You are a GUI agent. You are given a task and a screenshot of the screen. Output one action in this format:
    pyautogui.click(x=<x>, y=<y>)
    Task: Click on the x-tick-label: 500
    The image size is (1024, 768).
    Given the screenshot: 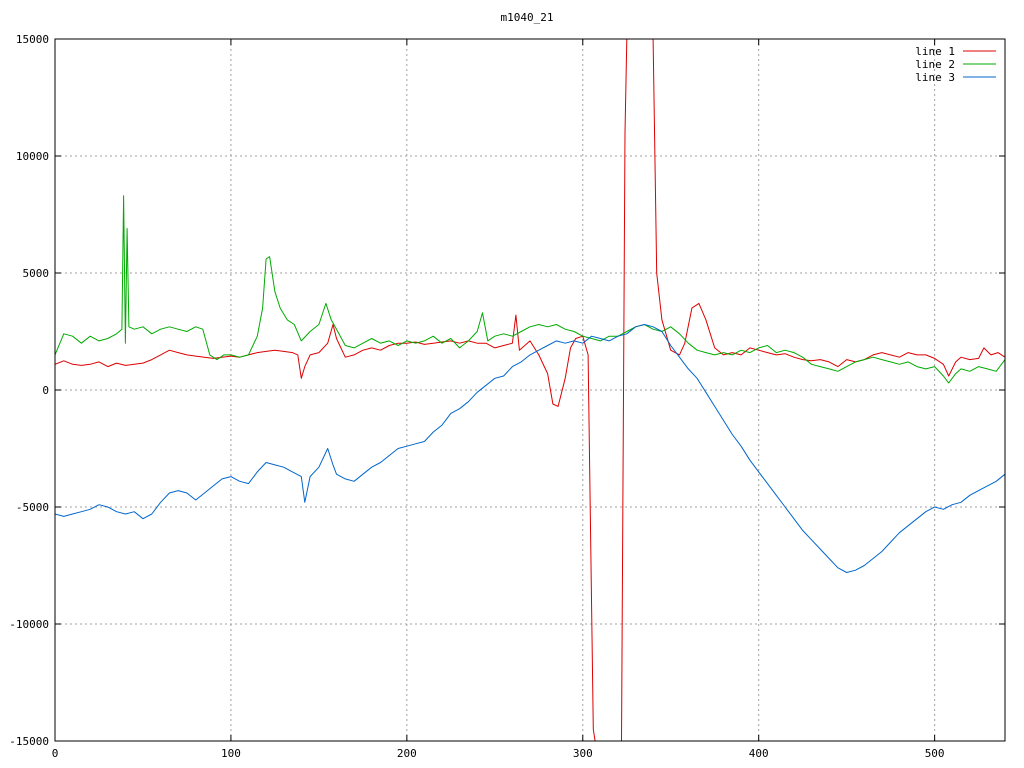 What is the action you would take?
    pyautogui.click(x=935, y=753)
    